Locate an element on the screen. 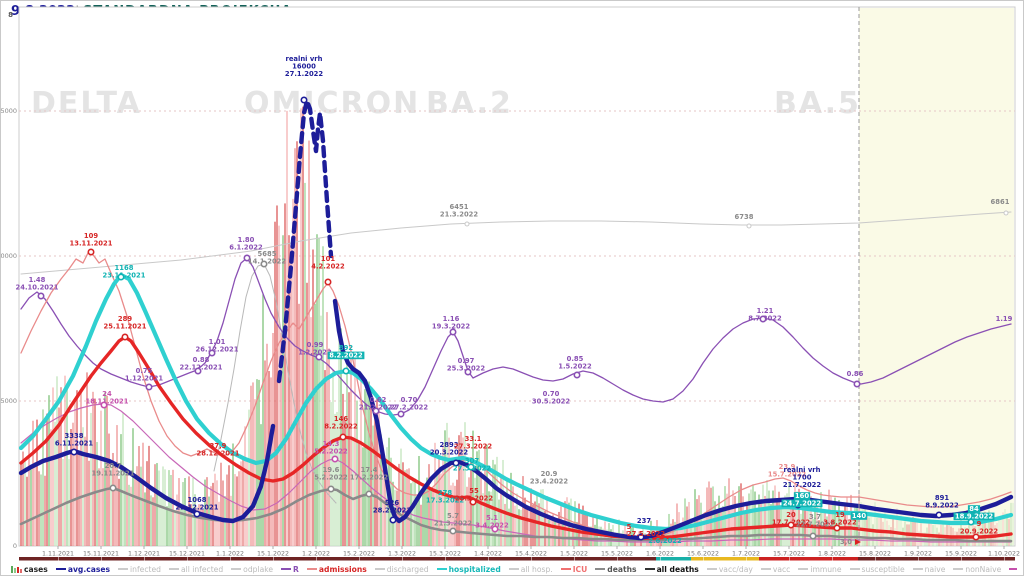 The image size is (1024, 576). legend-item-naive: naive is located at coordinates (928, 569).